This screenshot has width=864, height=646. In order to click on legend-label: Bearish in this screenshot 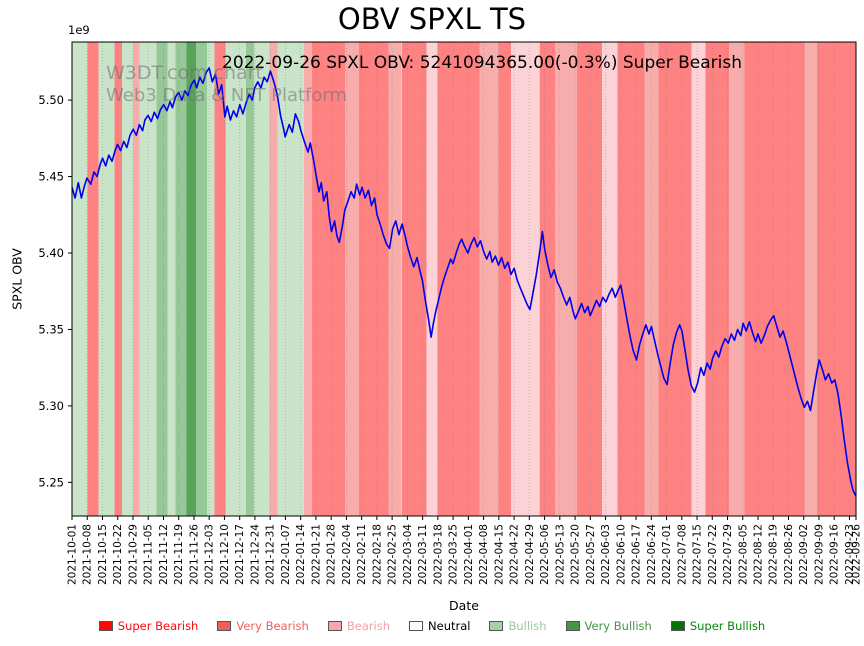, I will do `click(368, 626)`.